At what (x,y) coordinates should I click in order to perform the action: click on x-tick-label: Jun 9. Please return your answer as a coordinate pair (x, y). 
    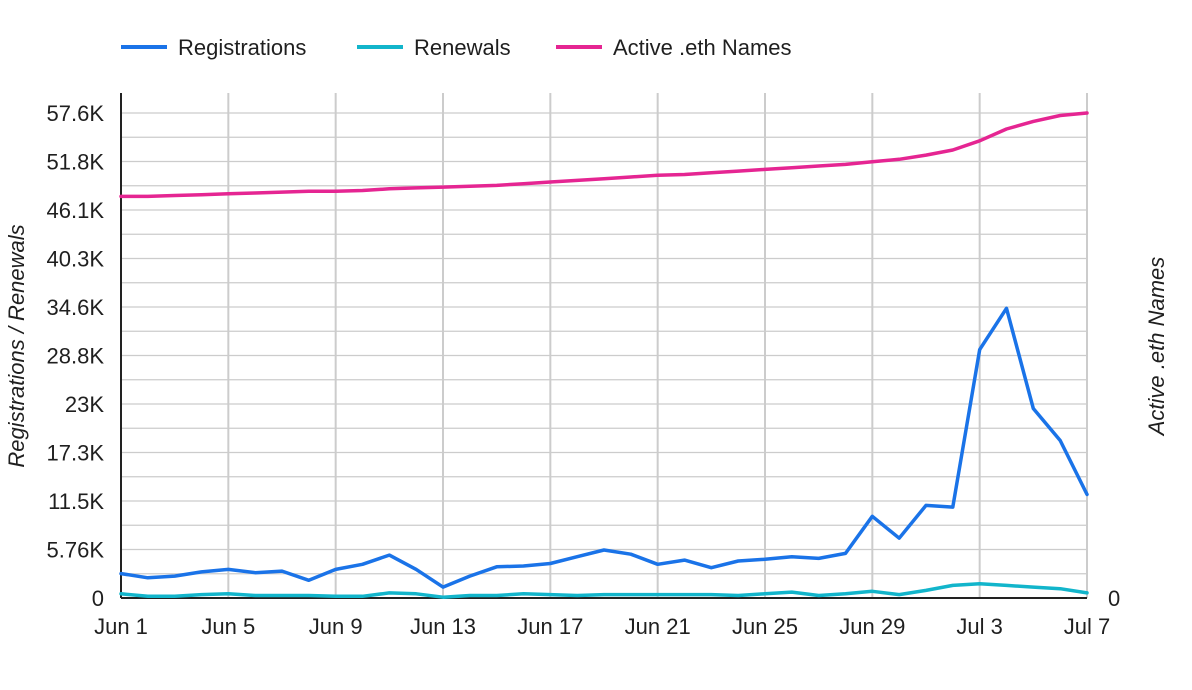
    Looking at the image, I should click on (336, 626).